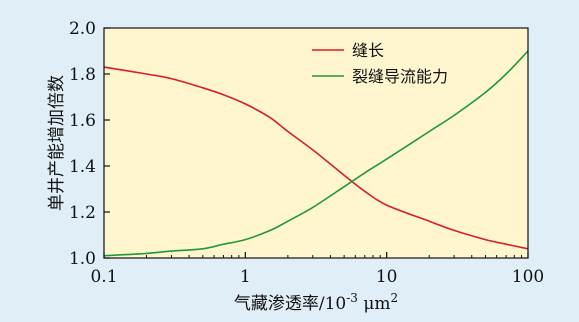  I want to click on x-tick-label: 1, so click(245, 277).